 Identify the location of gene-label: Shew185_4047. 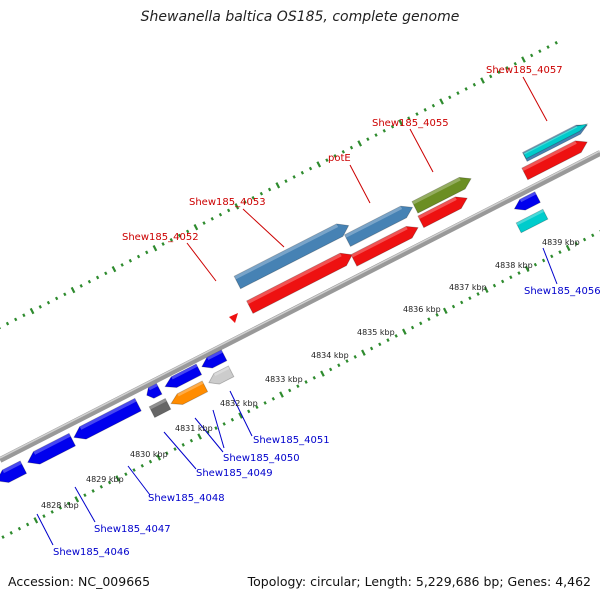
(132, 529).